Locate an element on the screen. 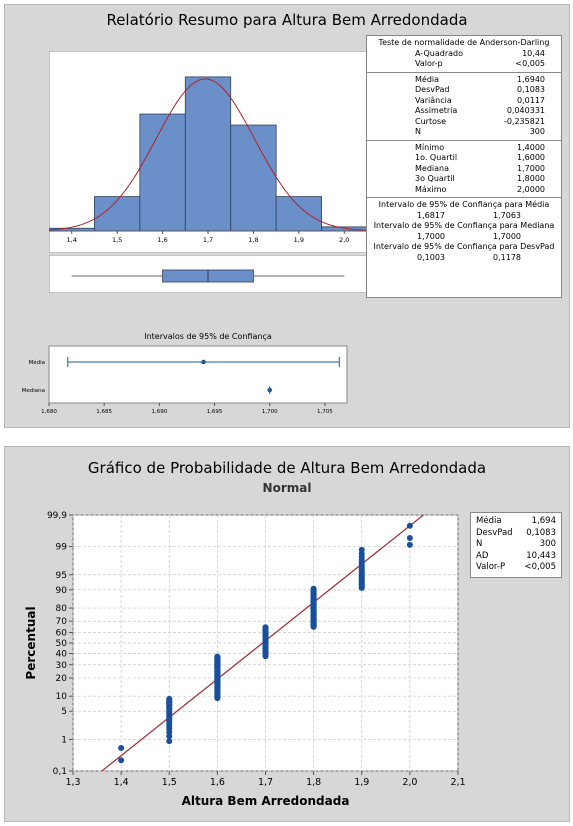  quantile-stat-value: 1,8000 is located at coordinates (531, 178).